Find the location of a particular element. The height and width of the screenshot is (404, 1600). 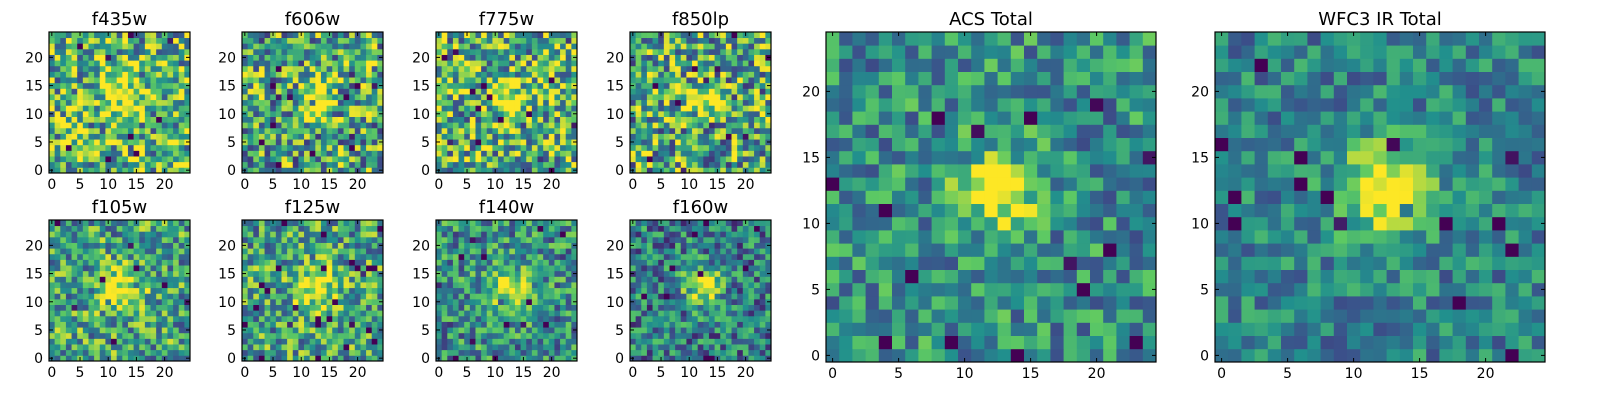

x-tick-label: 10 is located at coordinates (108, 373).